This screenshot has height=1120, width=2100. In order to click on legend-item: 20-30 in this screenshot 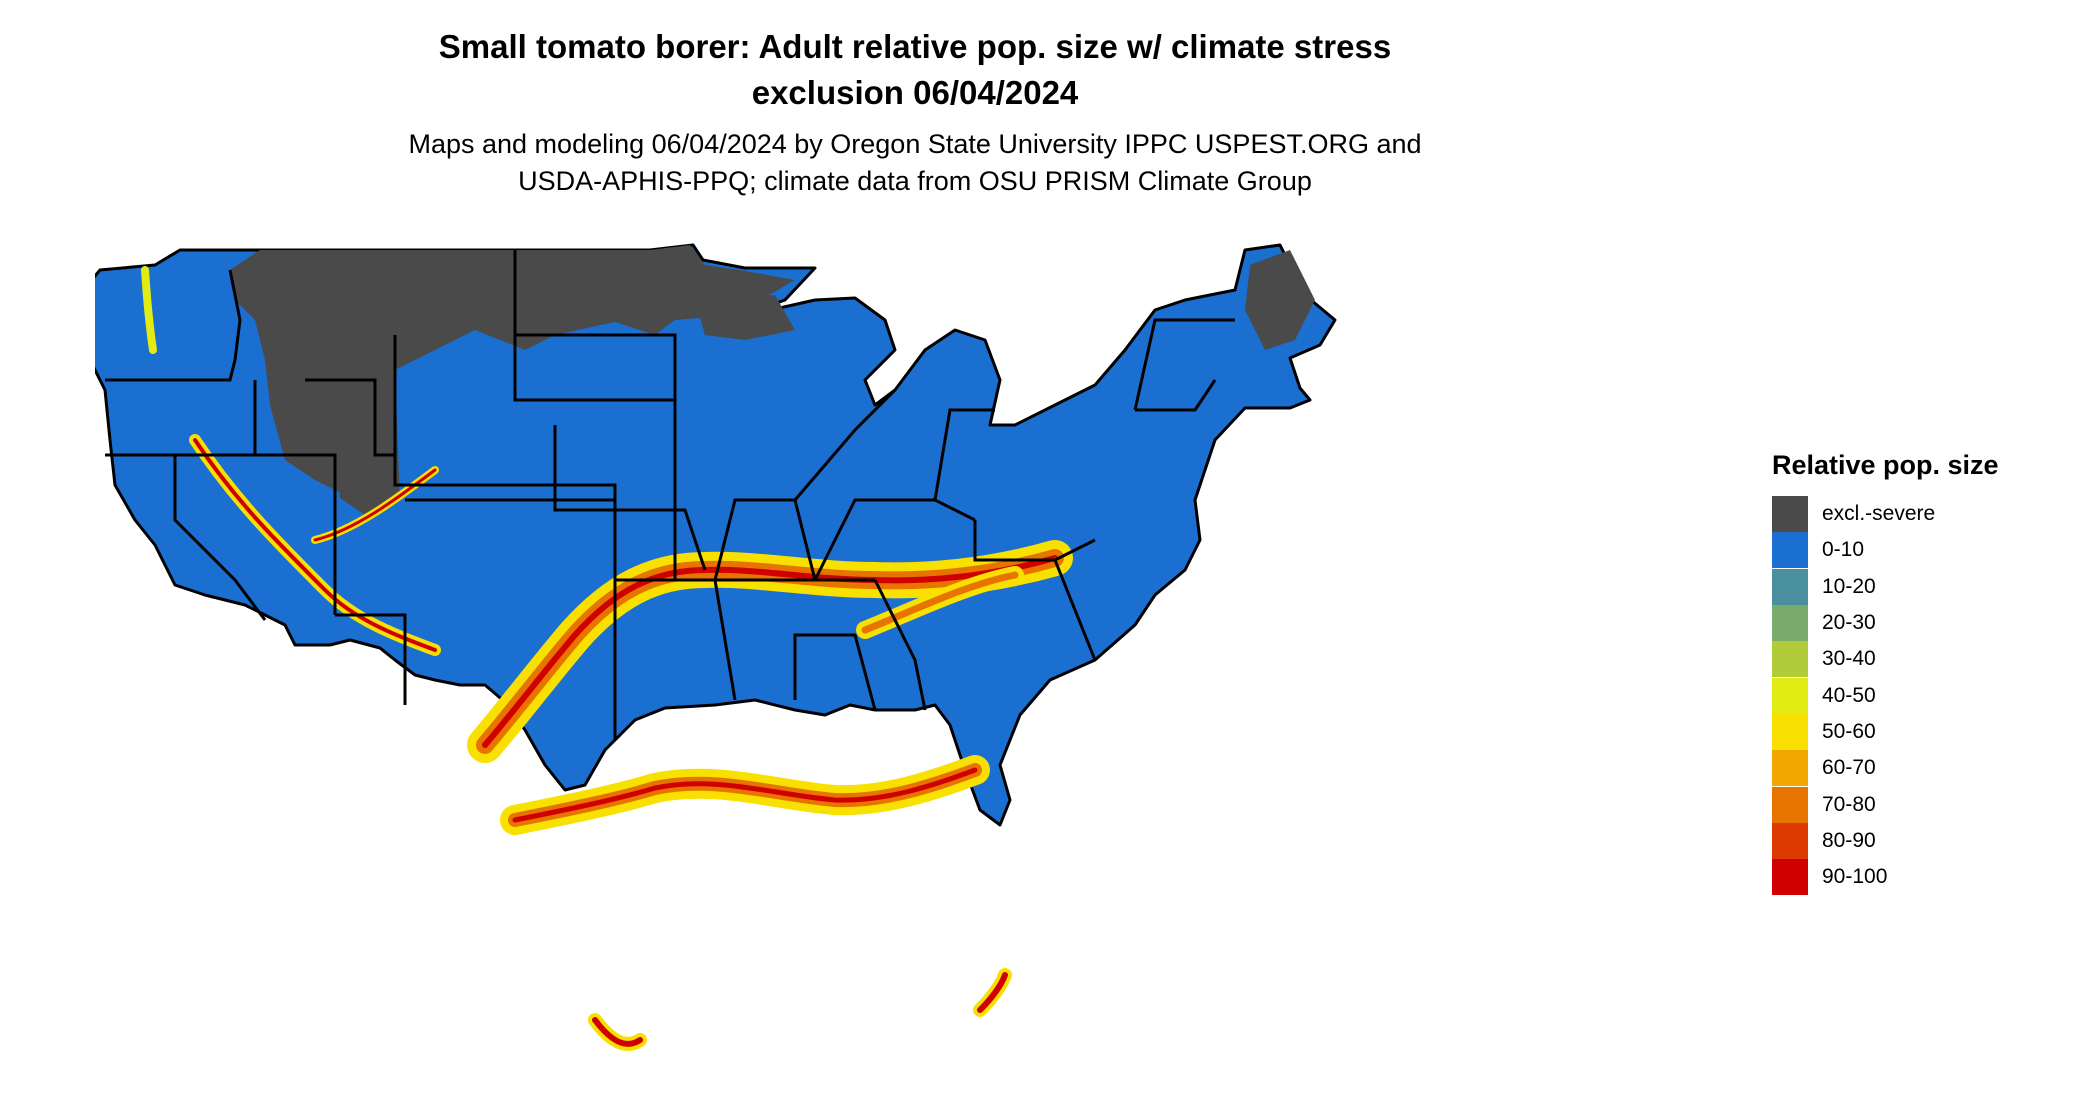, I will do `click(1922, 623)`.